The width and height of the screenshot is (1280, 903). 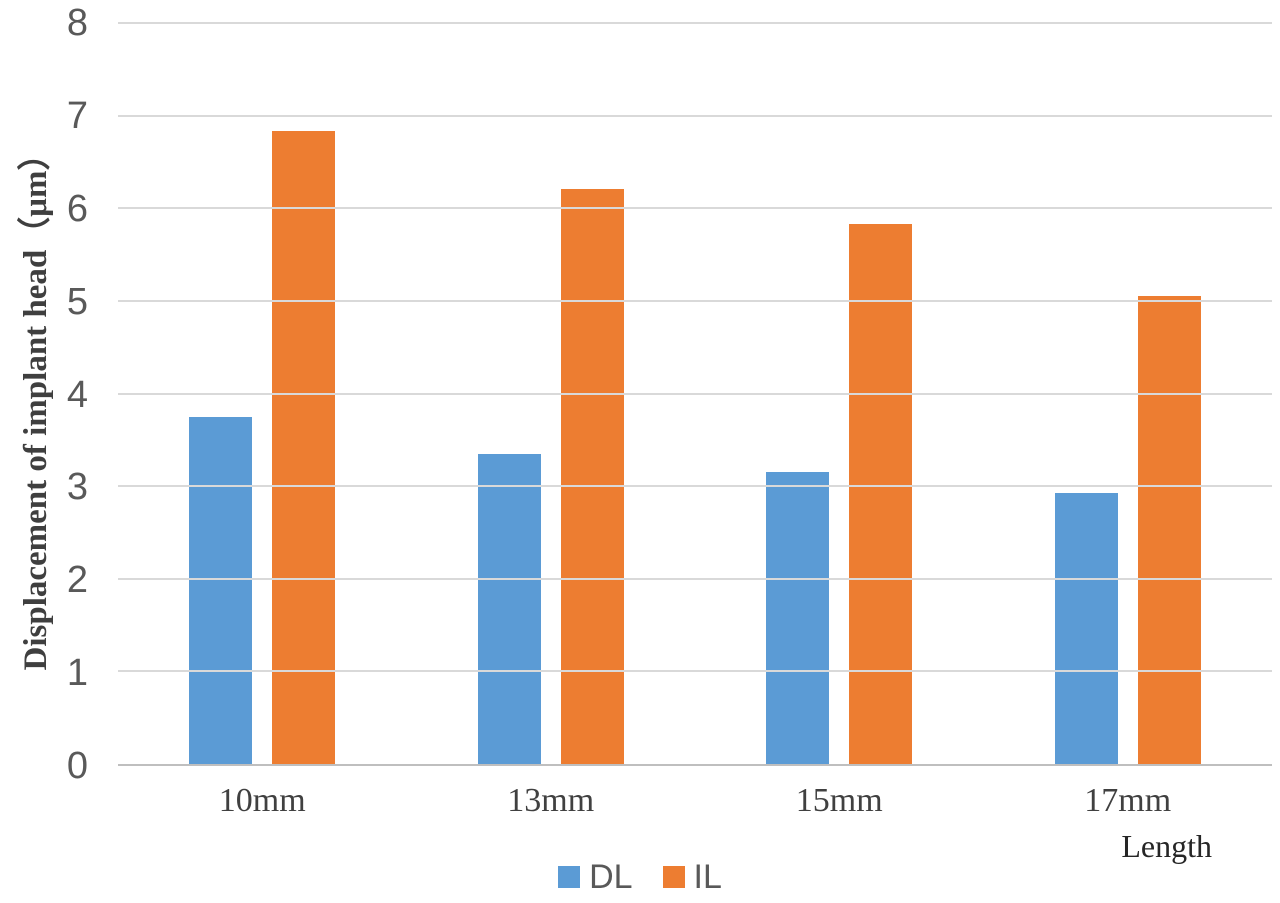 I want to click on legend-item-DL: DL, so click(x=595, y=877).